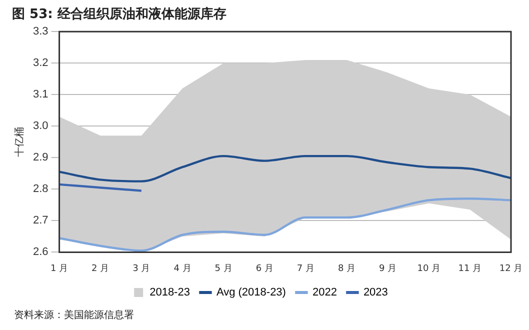 The width and height of the screenshot is (529, 330). What do you see at coordinates (251, 292) in the screenshot?
I see `legend-label: Avg (2018-23)` at bounding box center [251, 292].